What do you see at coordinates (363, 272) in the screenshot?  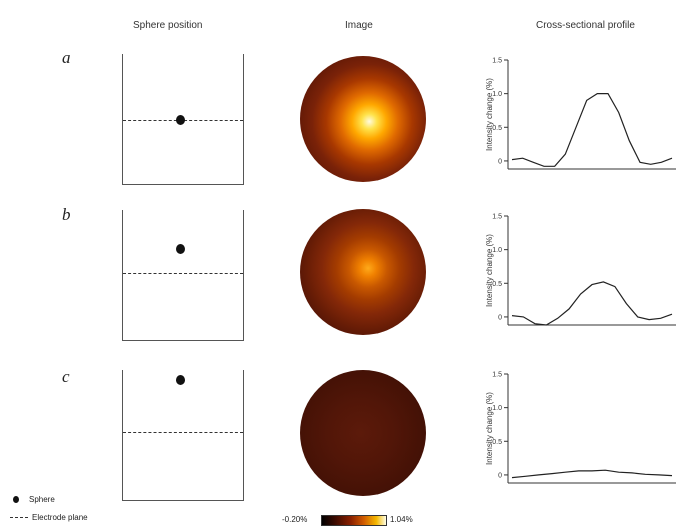 I see `image-disc-b` at bounding box center [363, 272].